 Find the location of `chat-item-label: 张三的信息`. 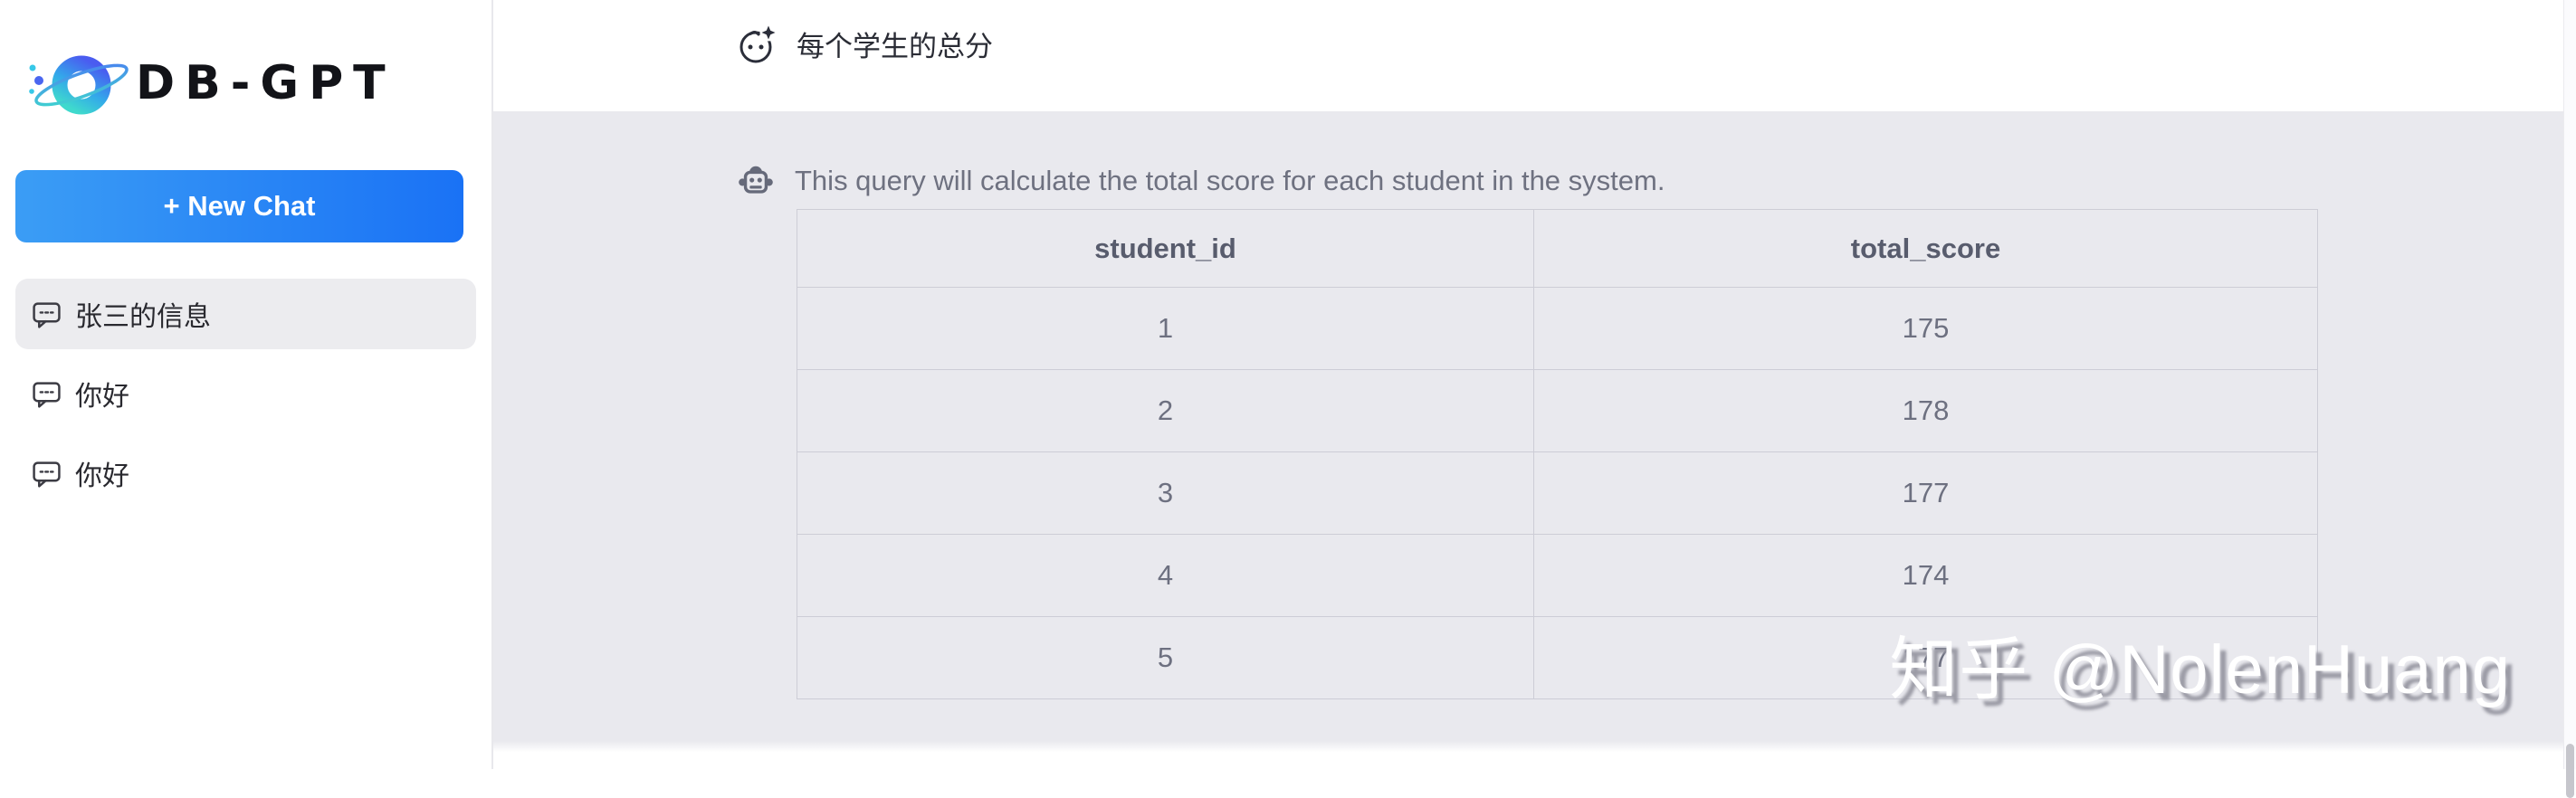

chat-item-label: 张三的信息 is located at coordinates (143, 317).